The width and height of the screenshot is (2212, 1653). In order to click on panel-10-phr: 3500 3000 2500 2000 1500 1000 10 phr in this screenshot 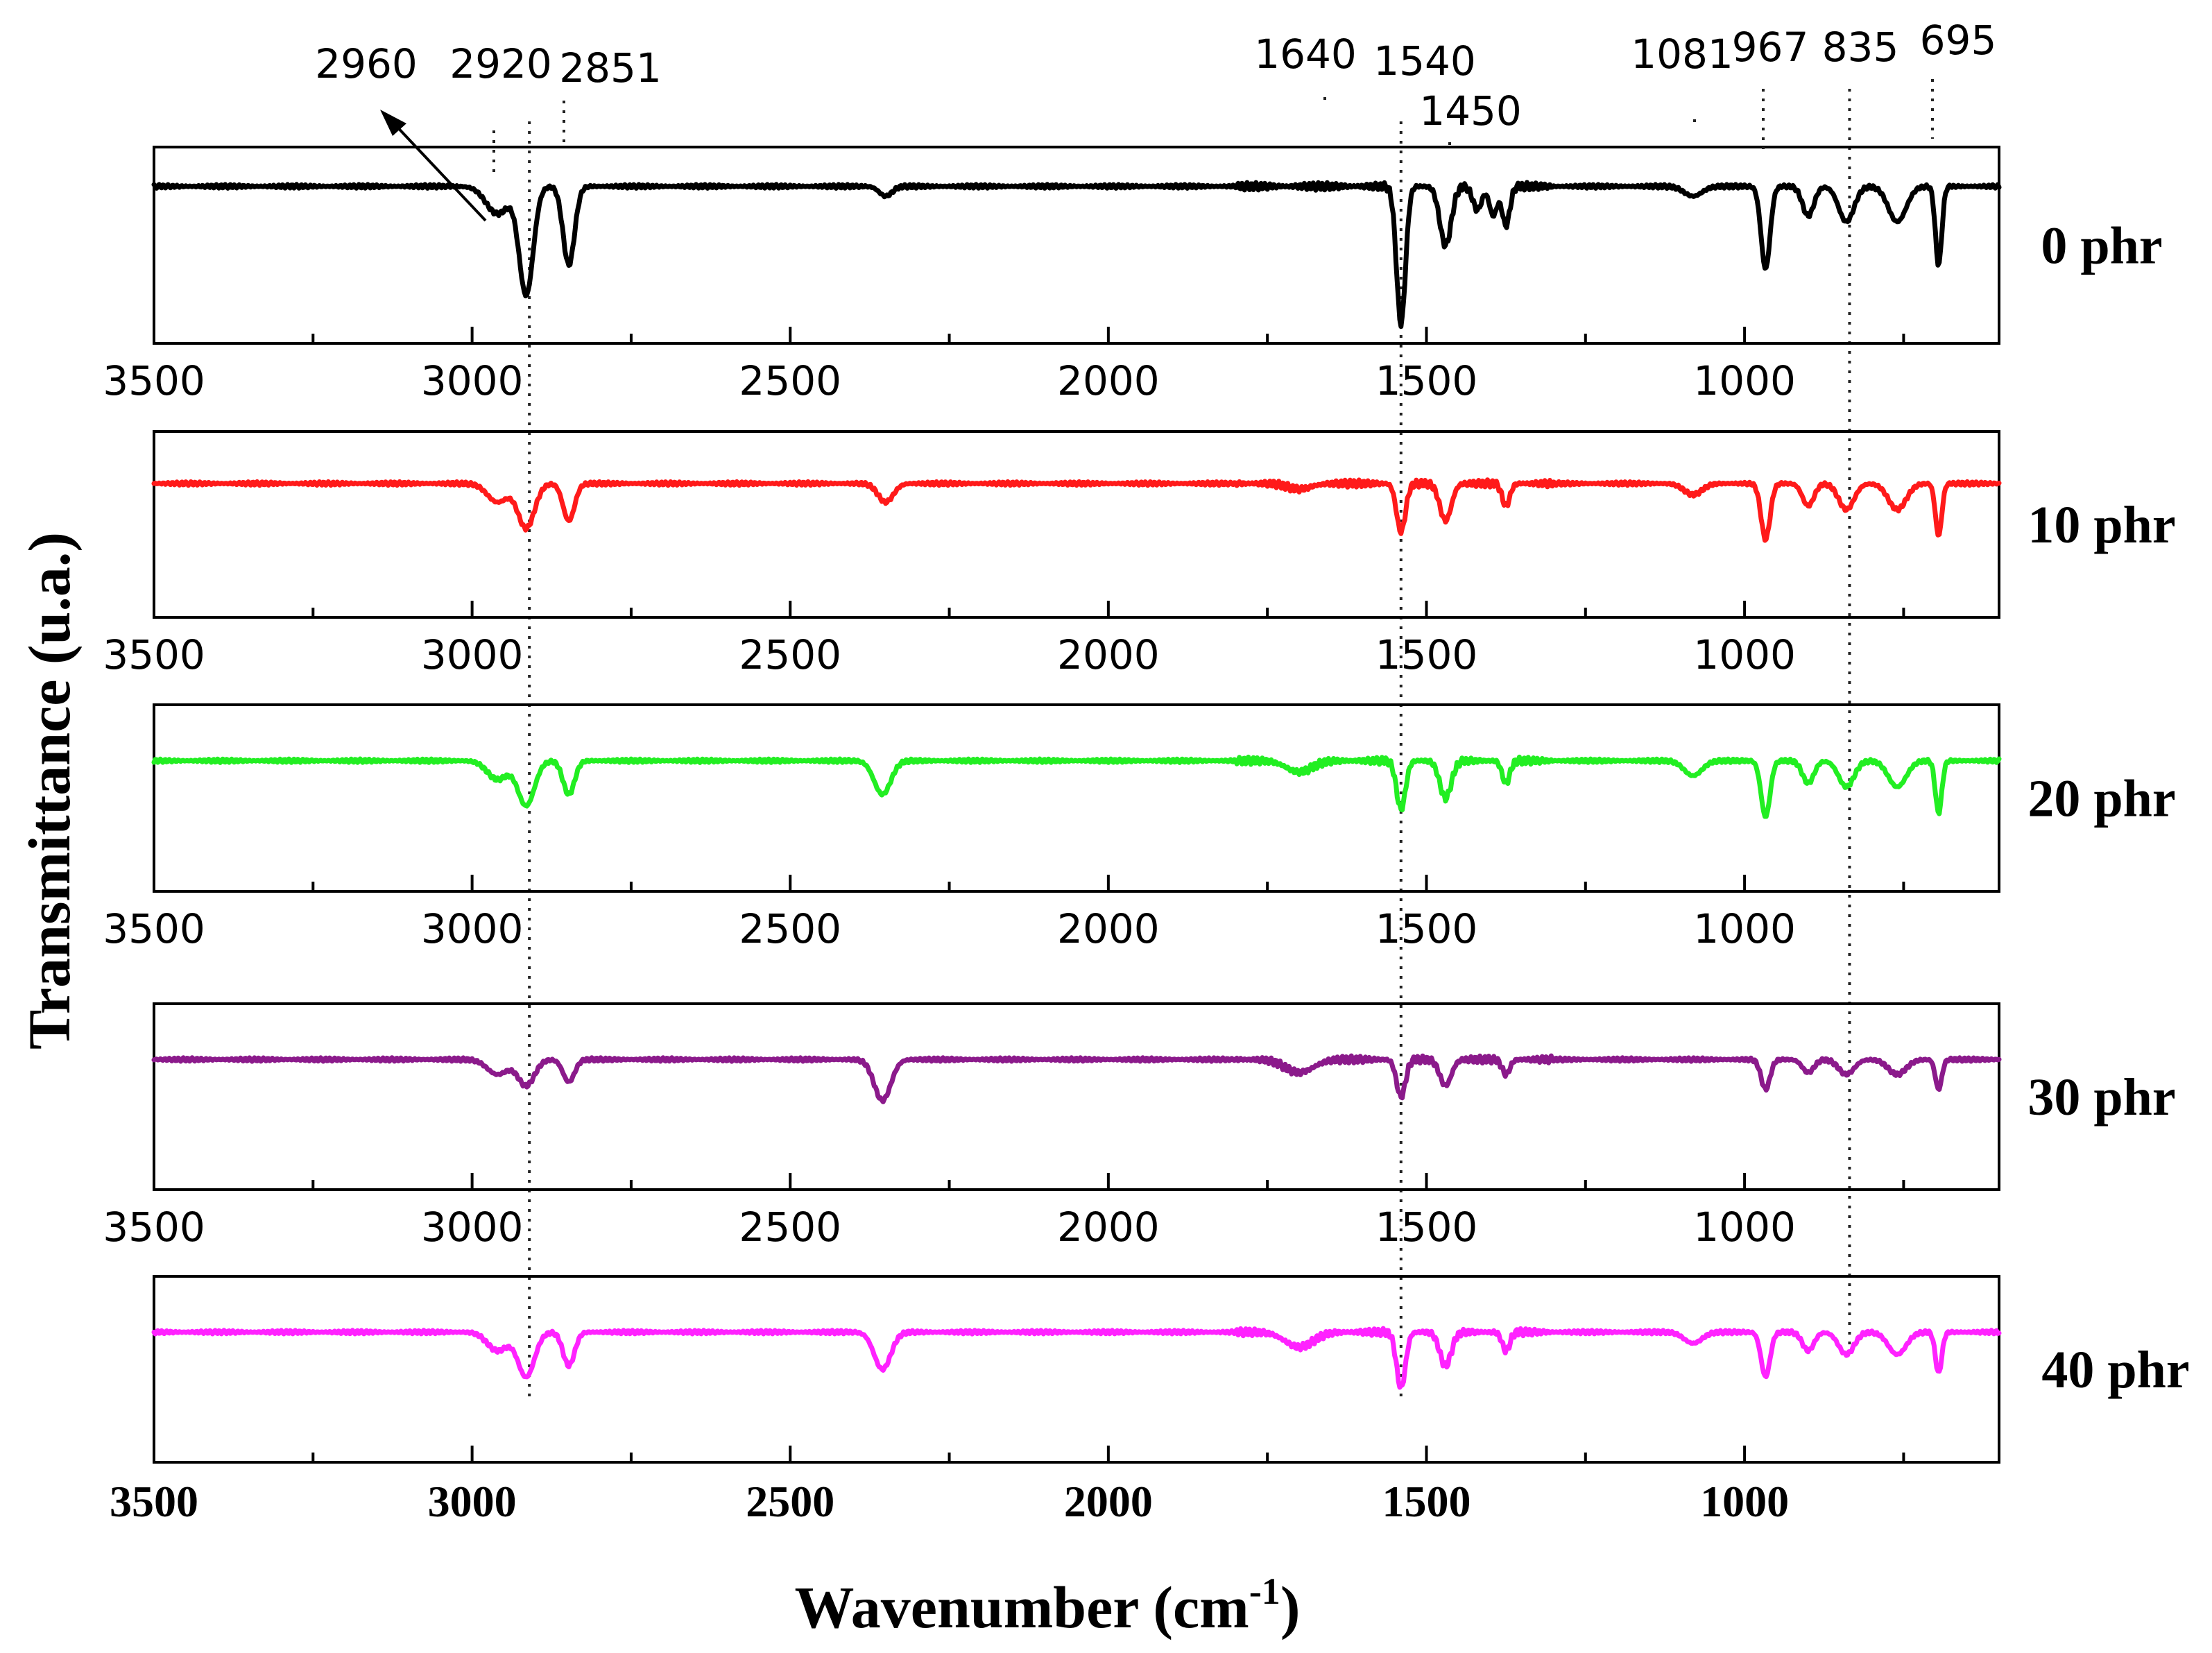, I will do `click(1139, 554)`.